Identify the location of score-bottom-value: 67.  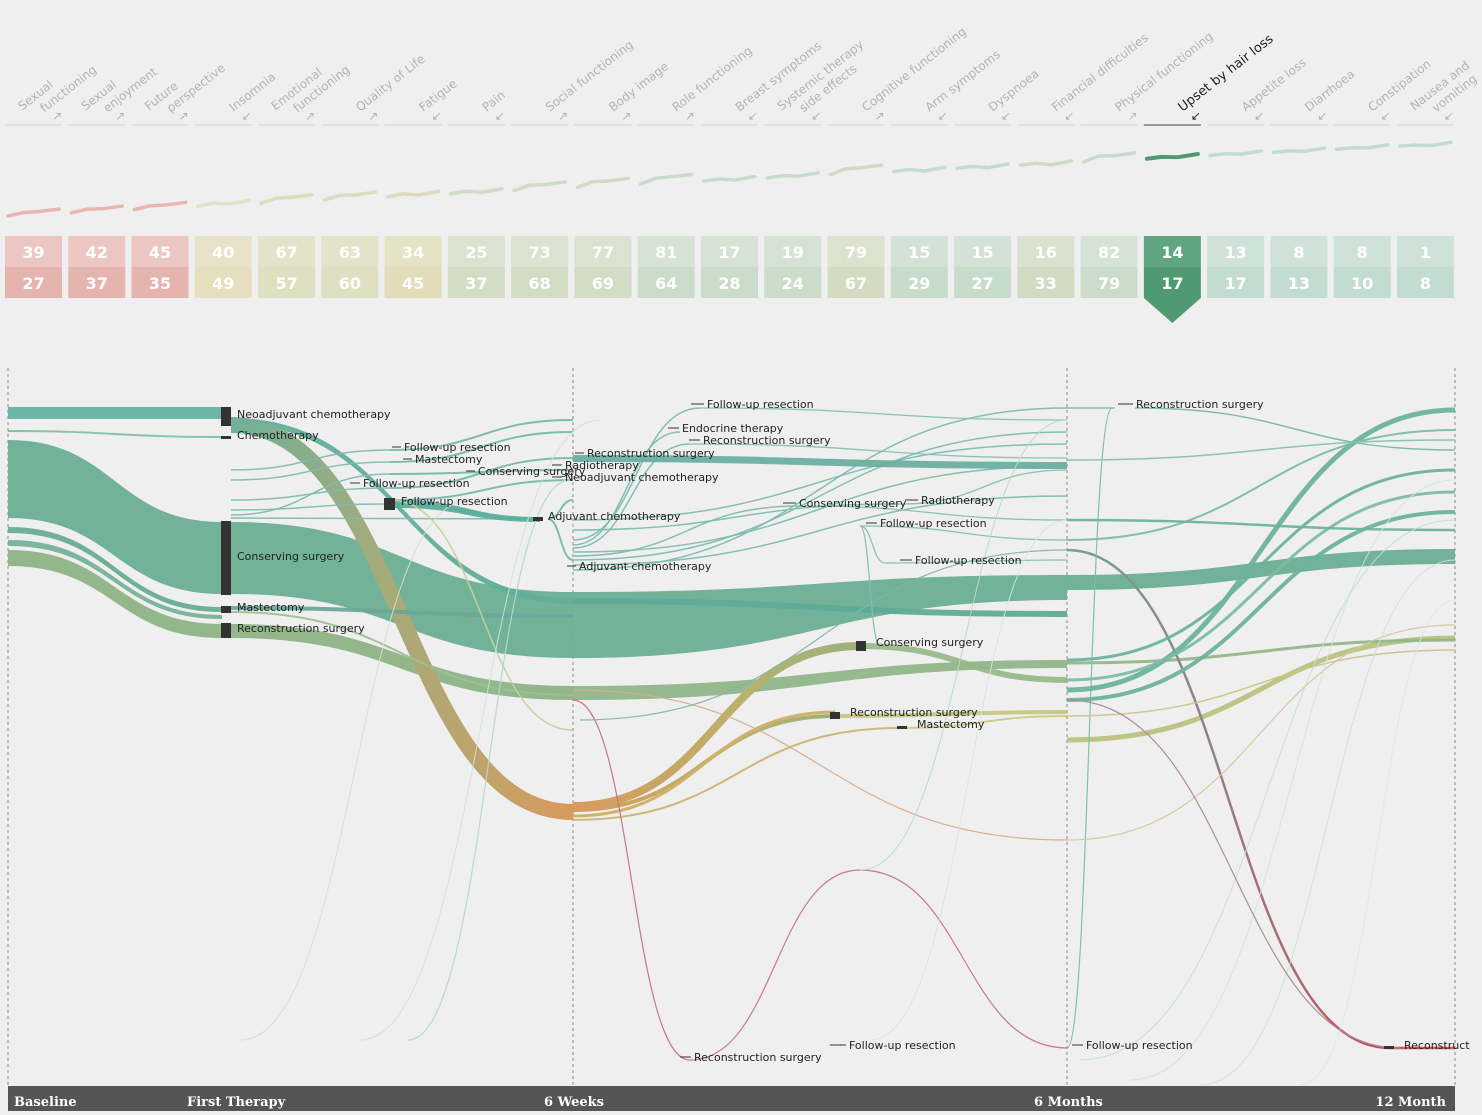
(856, 283).